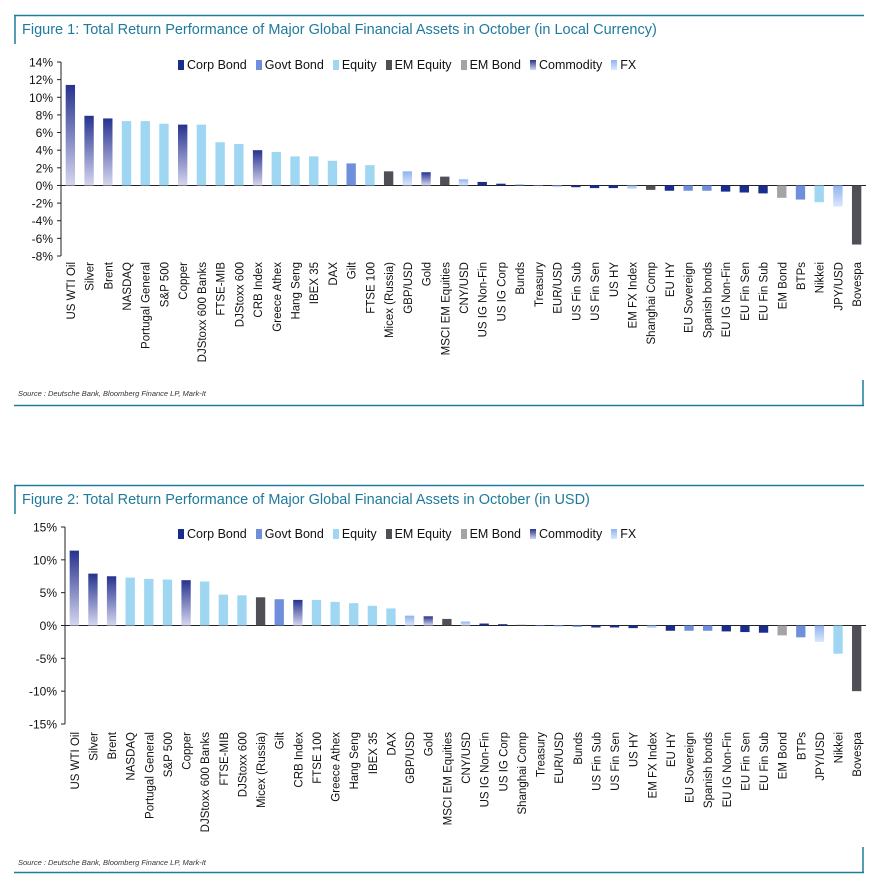 The image size is (880, 887). What do you see at coordinates (707, 188) in the screenshot?
I see `bar-spanish-bonds` at bounding box center [707, 188].